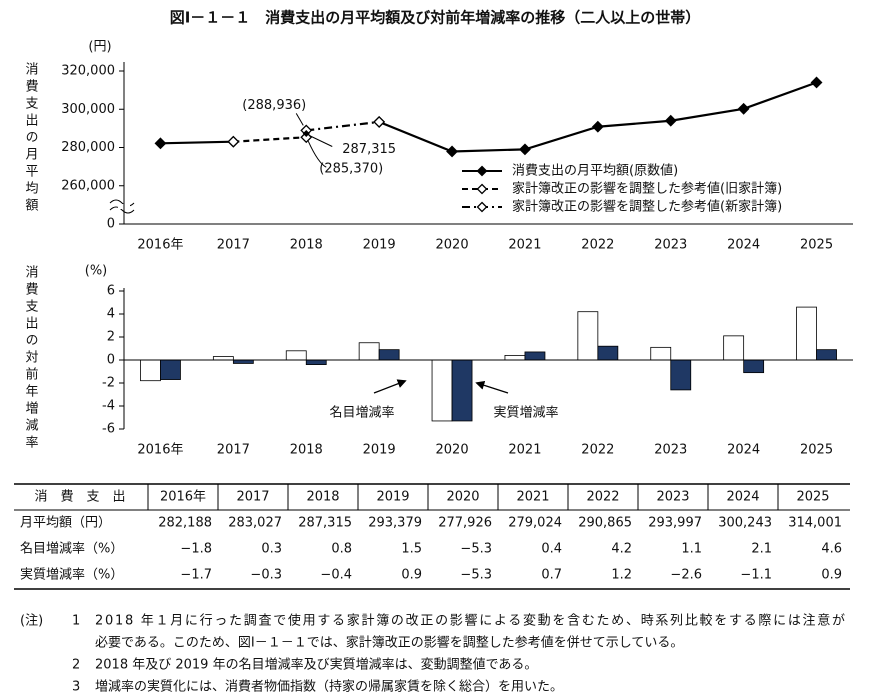 The height and width of the screenshot is (693, 870). Describe the element at coordinates (266, 575) in the screenshot. I see `table-cell: −0.3` at that location.